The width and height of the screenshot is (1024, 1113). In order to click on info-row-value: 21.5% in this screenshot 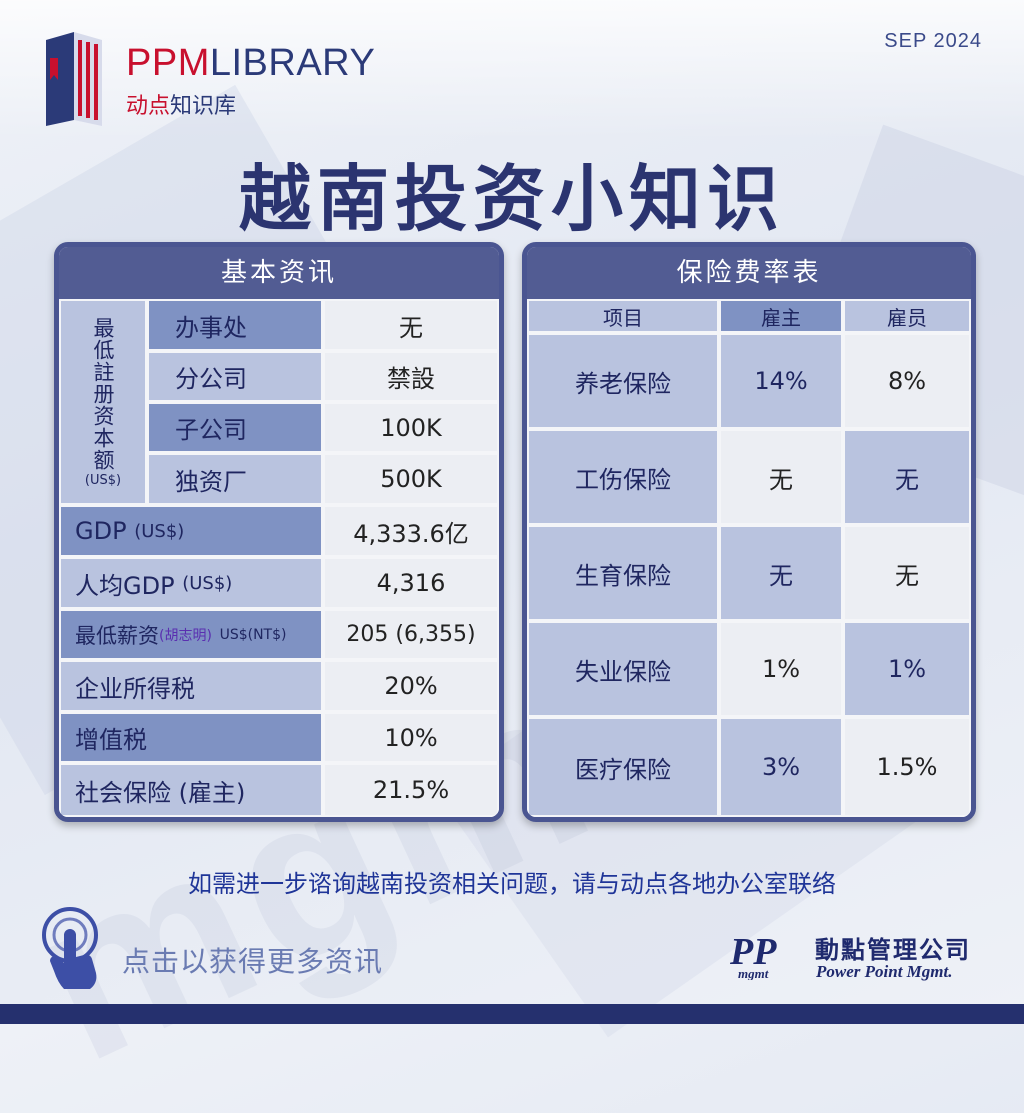, I will do `click(411, 790)`.